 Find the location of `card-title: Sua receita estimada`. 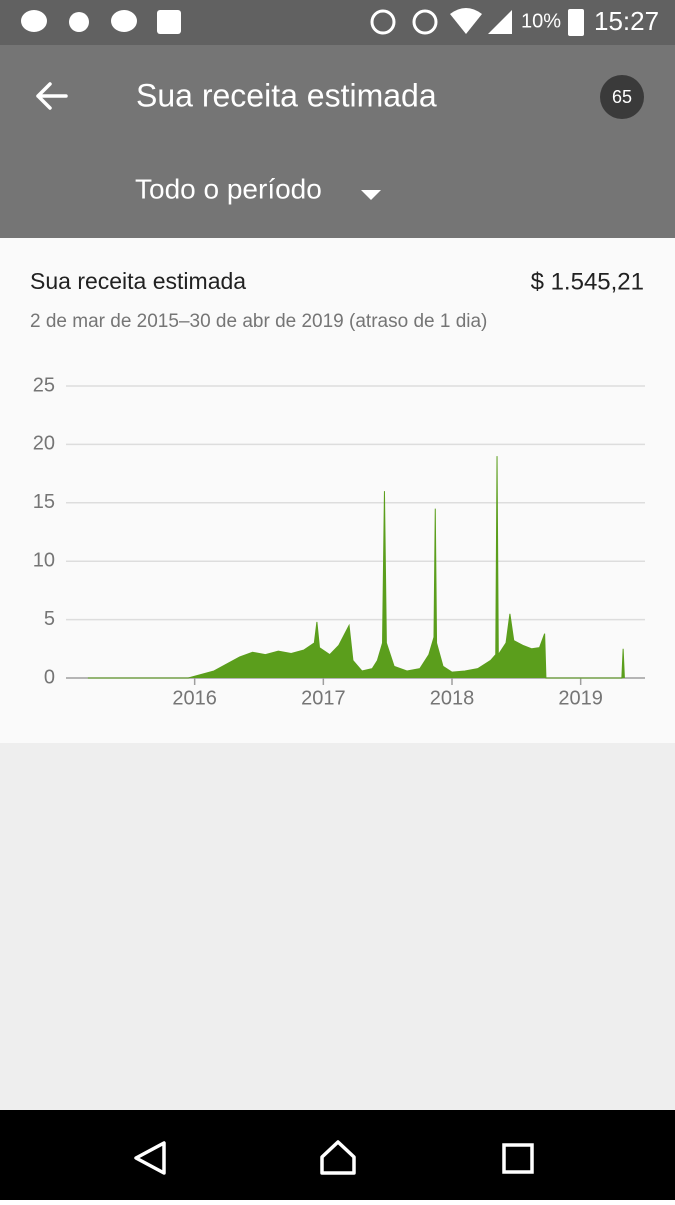

card-title: Sua receita estimada is located at coordinates (138, 281).